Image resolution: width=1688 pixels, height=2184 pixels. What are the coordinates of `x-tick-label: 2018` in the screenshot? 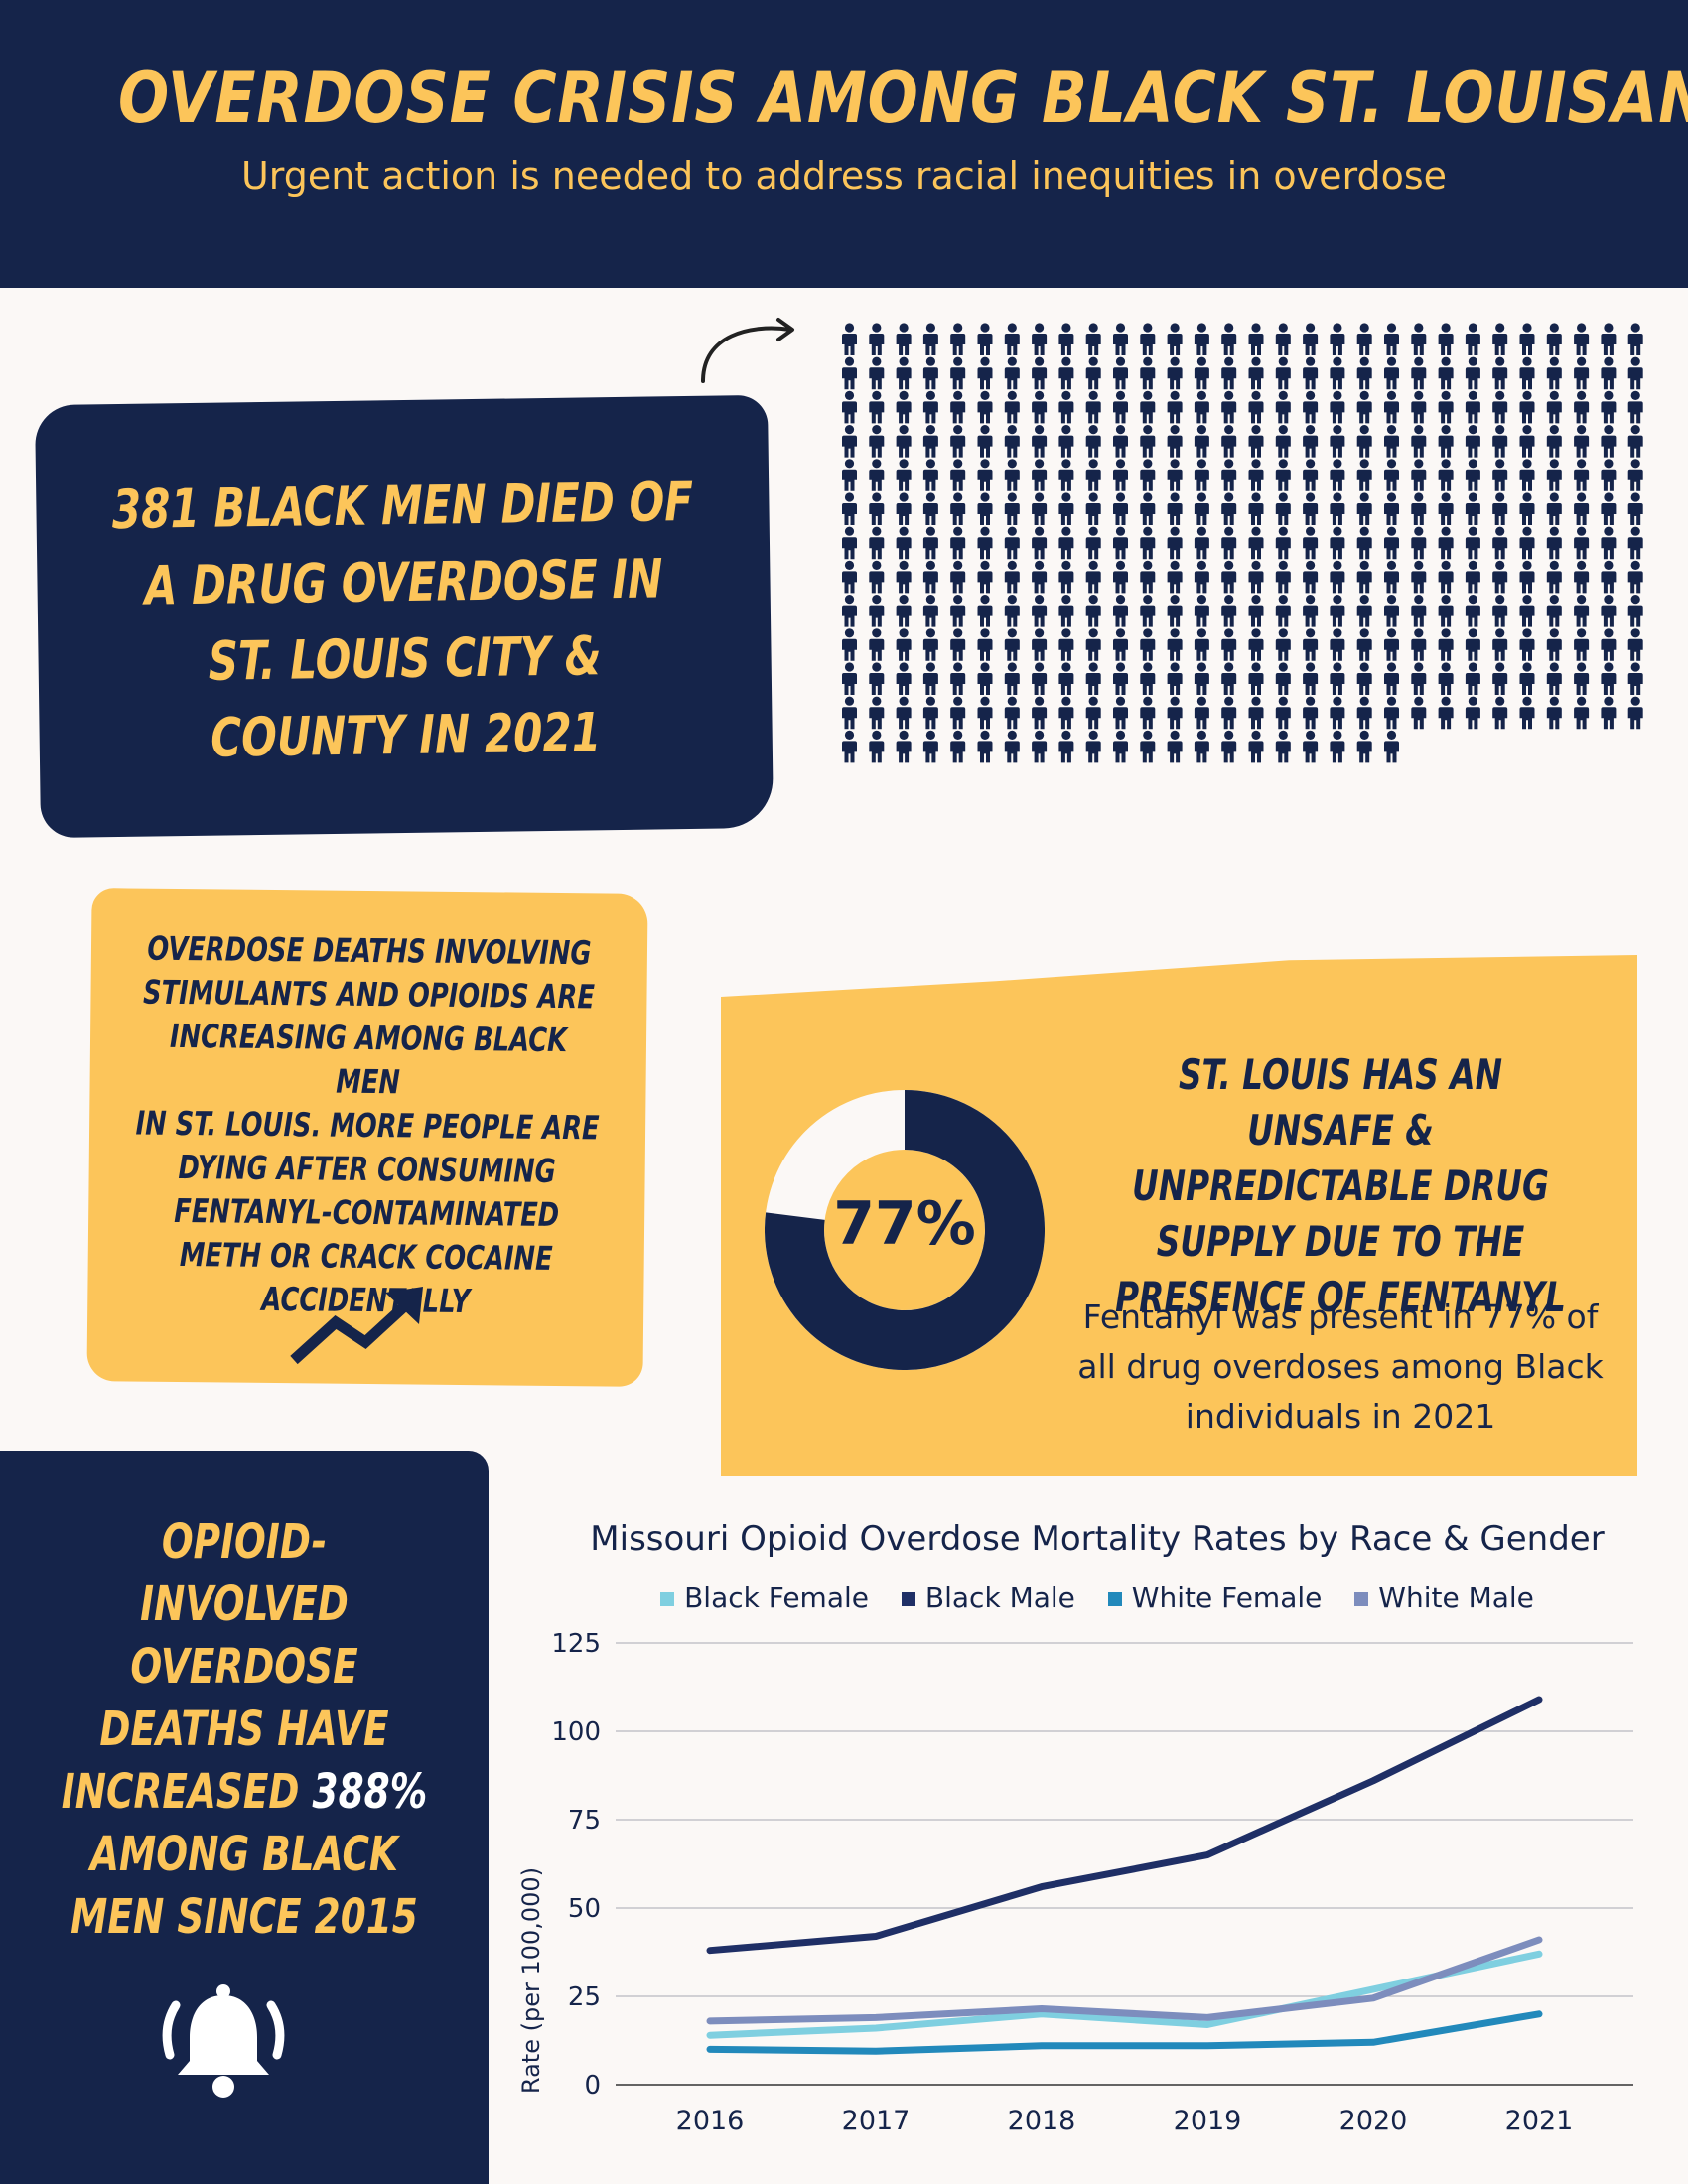 It's located at (1042, 2121).